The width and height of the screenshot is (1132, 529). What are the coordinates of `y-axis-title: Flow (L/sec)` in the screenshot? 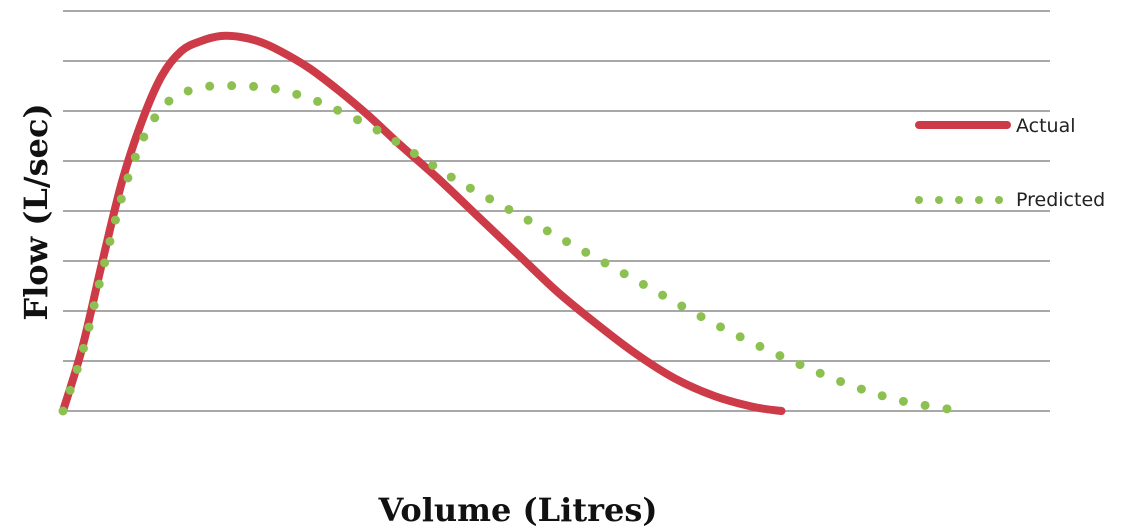 It's located at (36, 211).